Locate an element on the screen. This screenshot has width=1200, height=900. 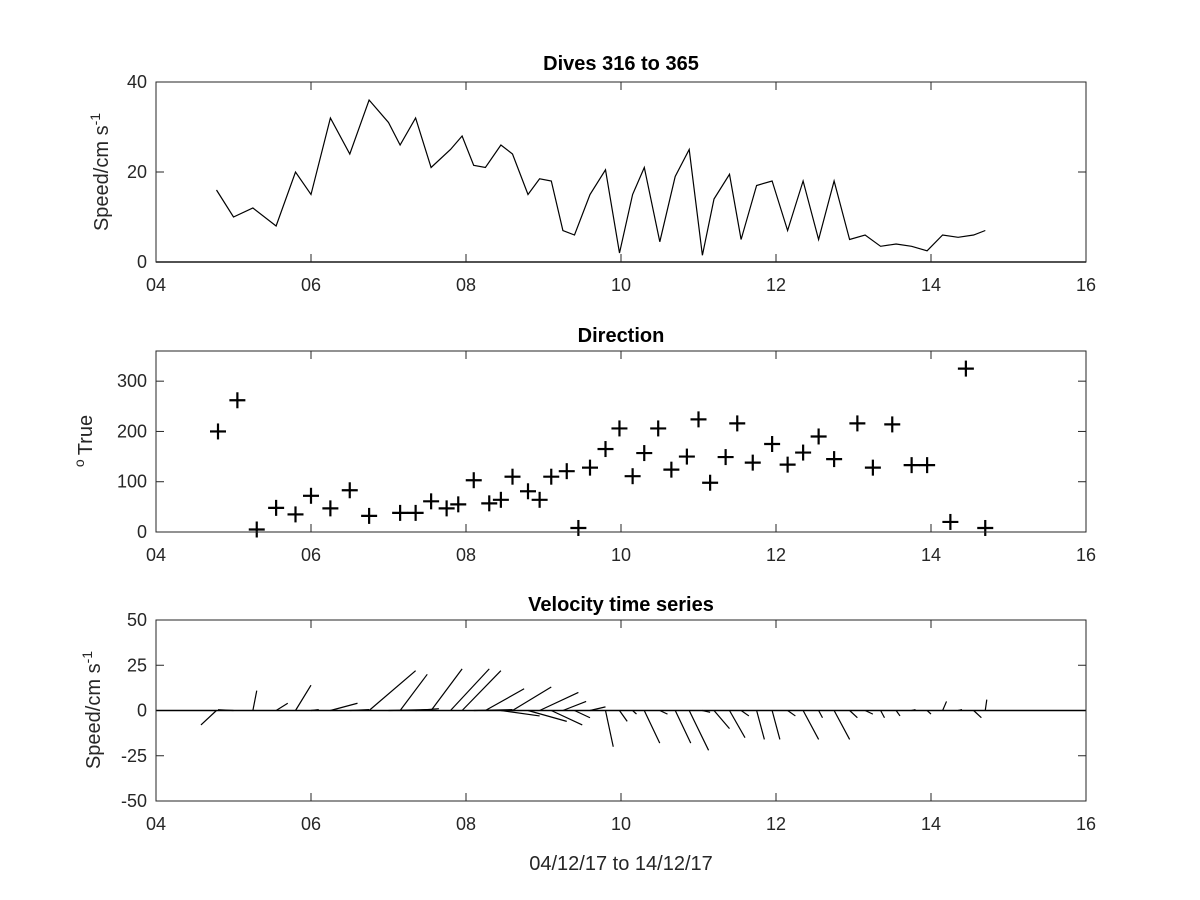
velocity-xtick-label: 14 is located at coordinates (931, 824).